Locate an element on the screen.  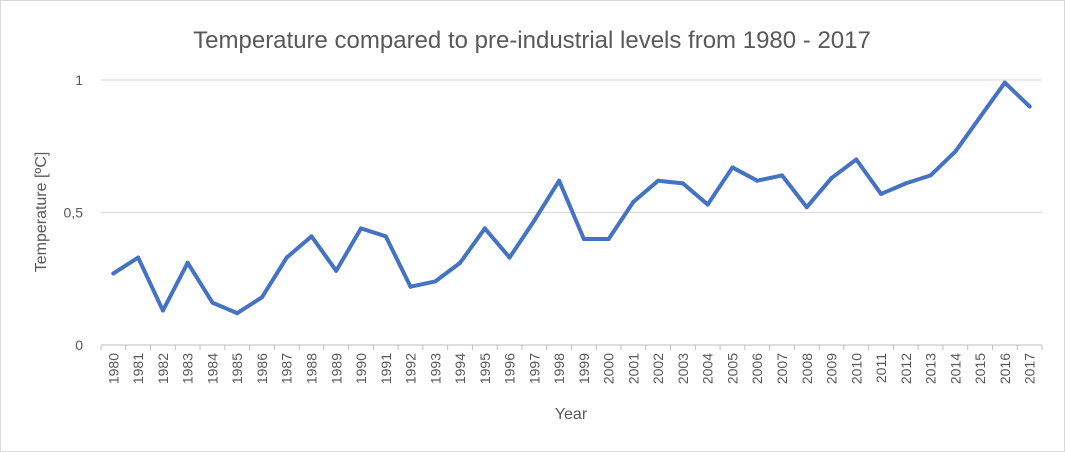
y-axis-ticks: 00,51 is located at coordinates (74, 212).